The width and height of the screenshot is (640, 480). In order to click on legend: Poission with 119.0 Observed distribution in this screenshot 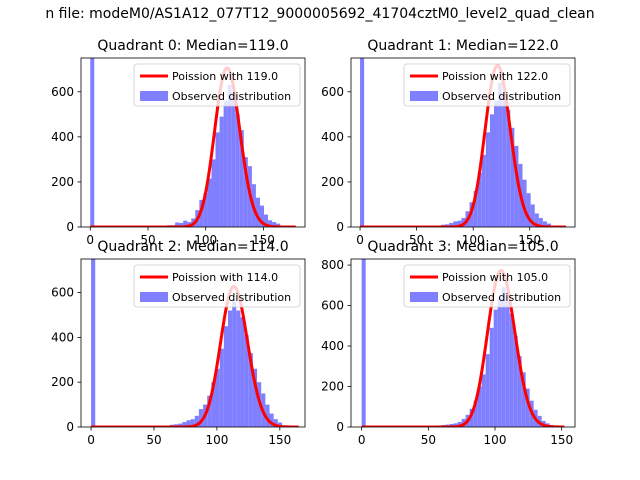, I will do `click(217, 85)`.